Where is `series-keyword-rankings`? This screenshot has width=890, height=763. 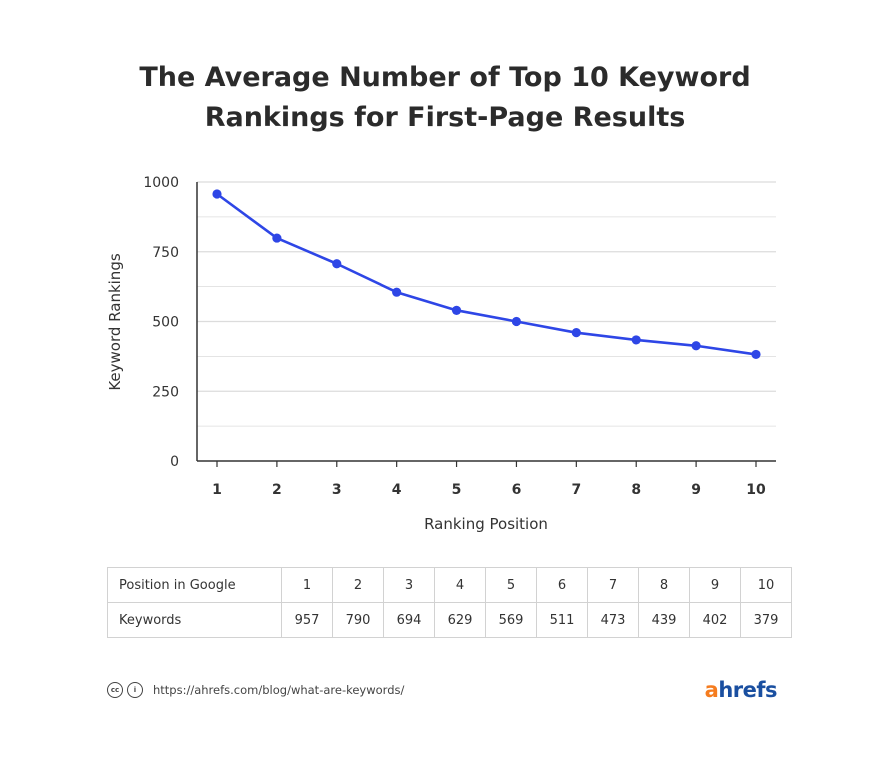
series-keyword-rankings is located at coordinates (486, 274).